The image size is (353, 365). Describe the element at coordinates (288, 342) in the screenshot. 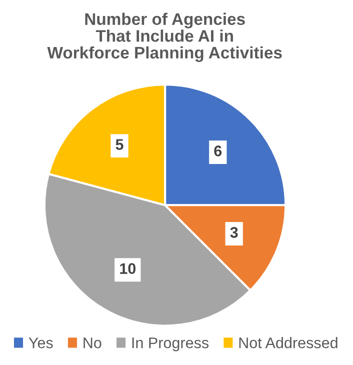

I see `legend-label: Not Addressed` at that location.